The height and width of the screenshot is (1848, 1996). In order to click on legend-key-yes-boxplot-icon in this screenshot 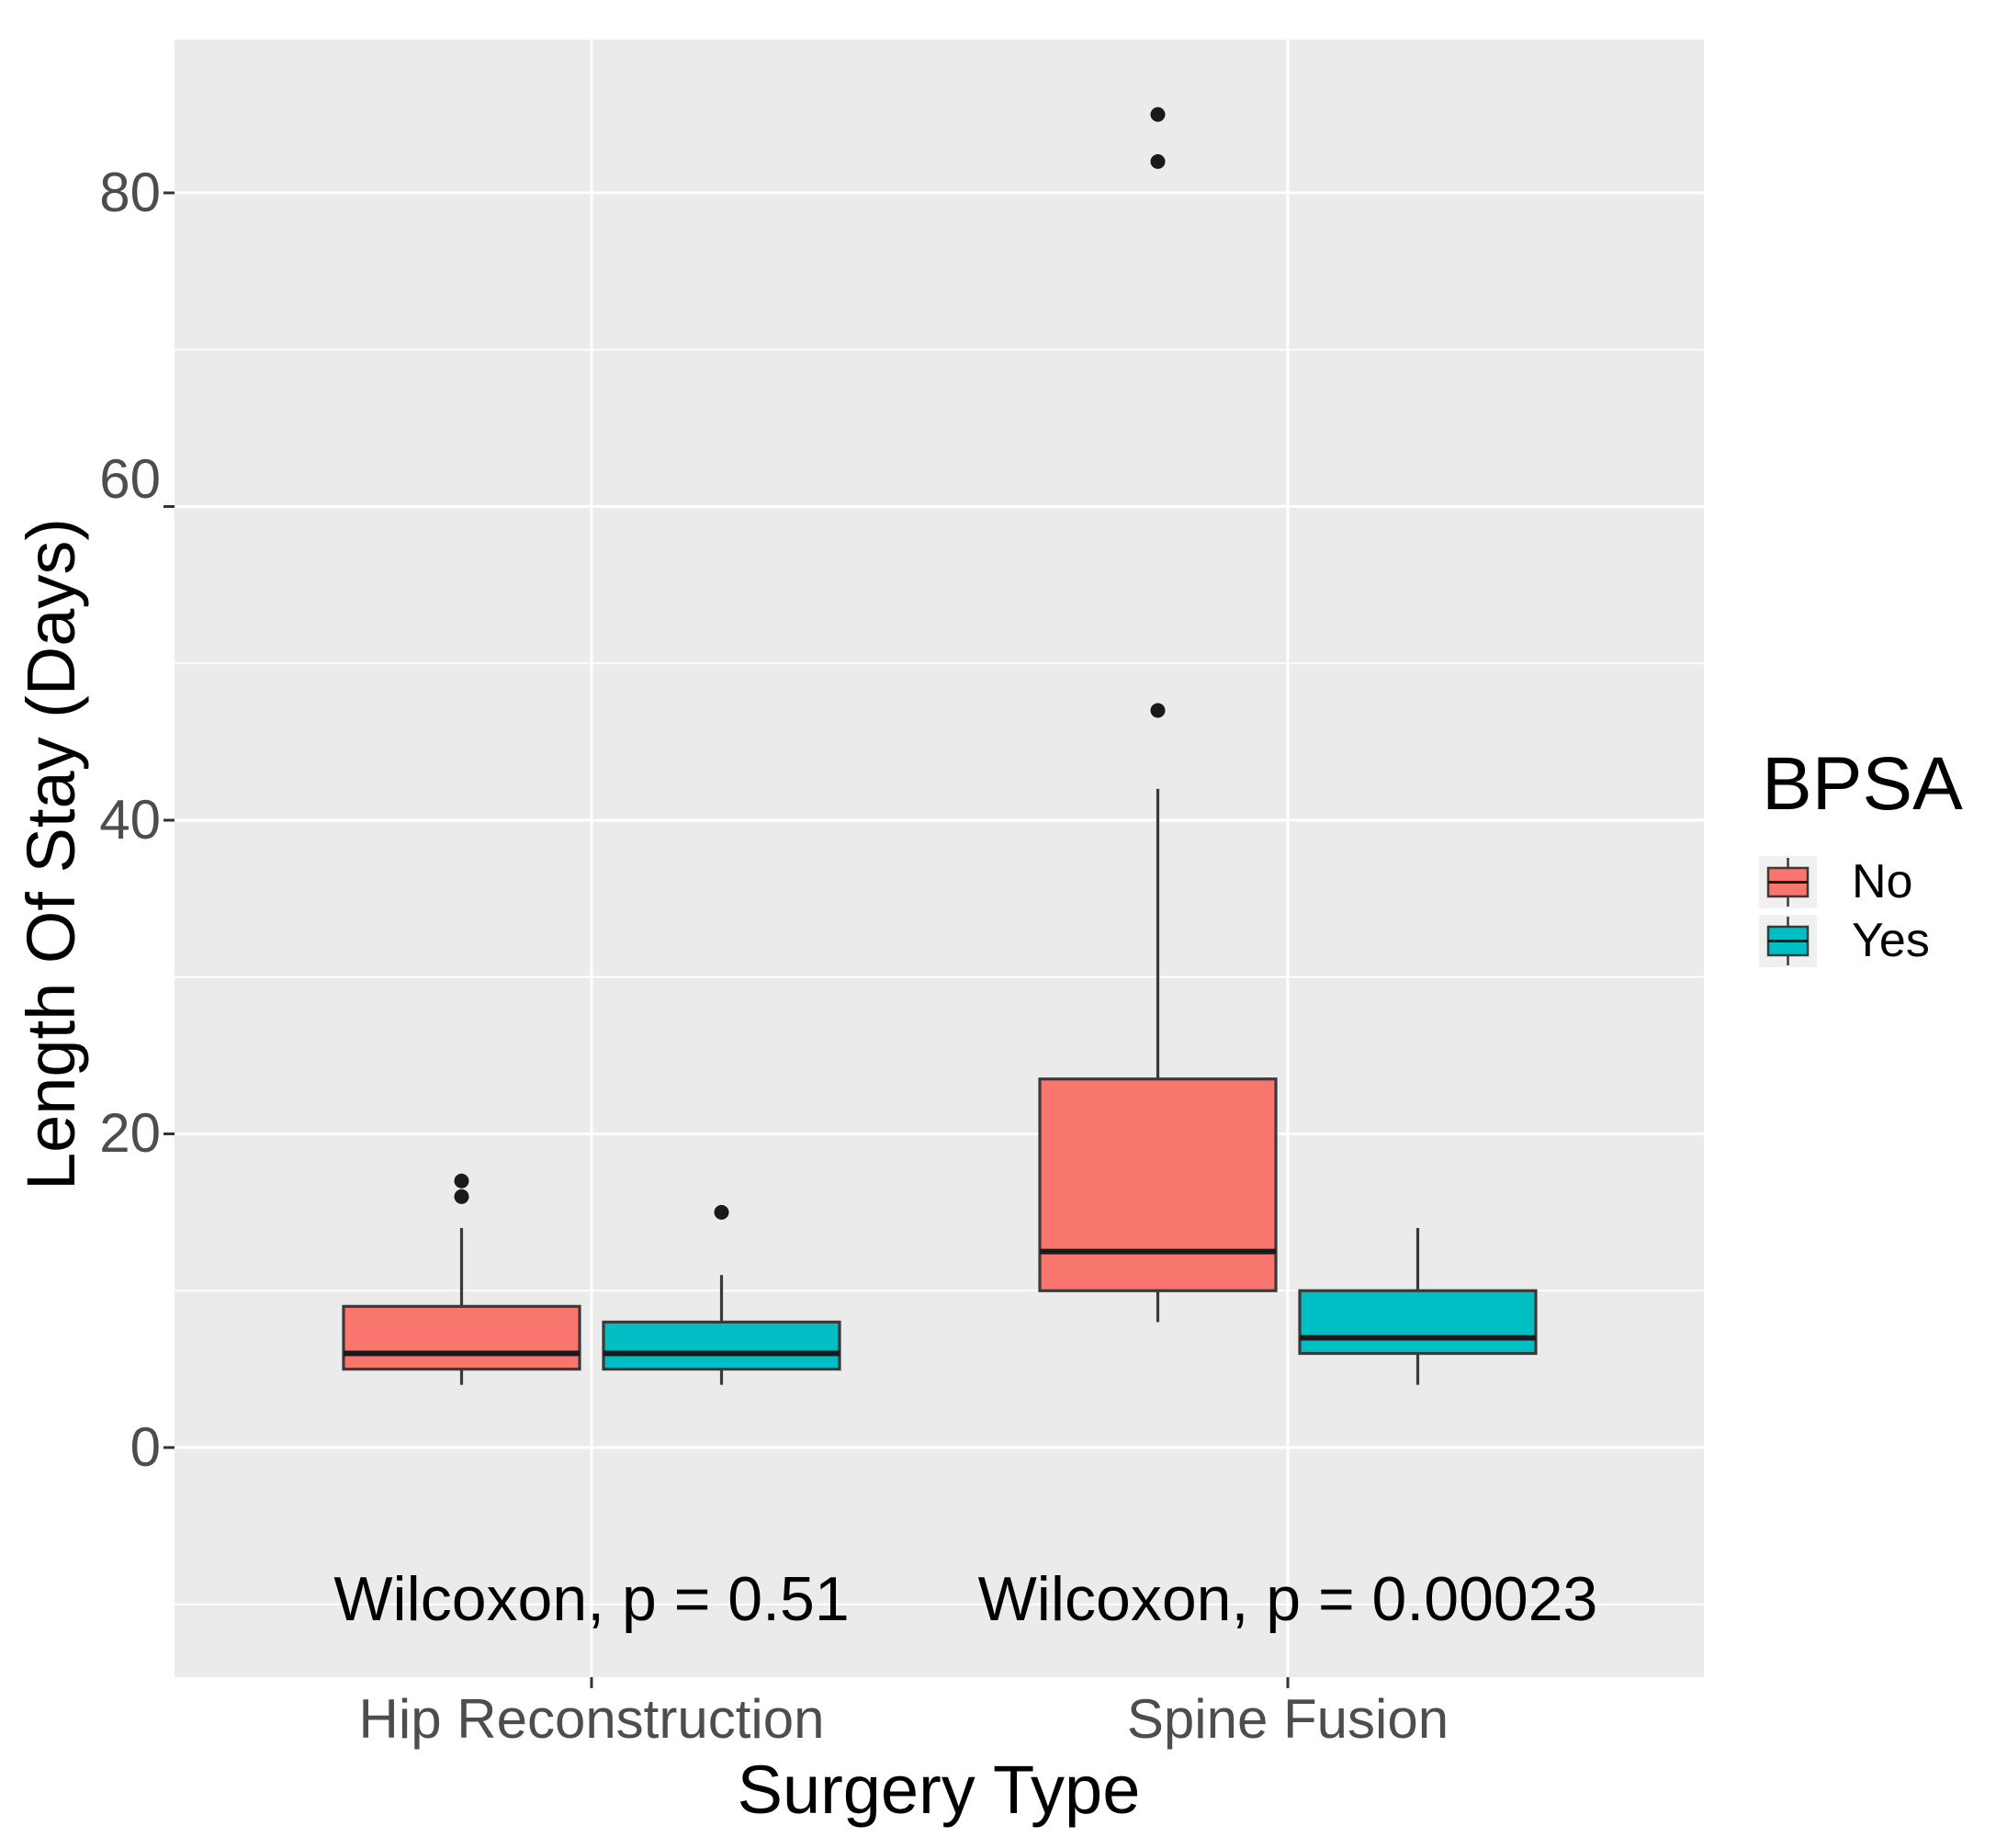, I will do `click(1788, 941)`.